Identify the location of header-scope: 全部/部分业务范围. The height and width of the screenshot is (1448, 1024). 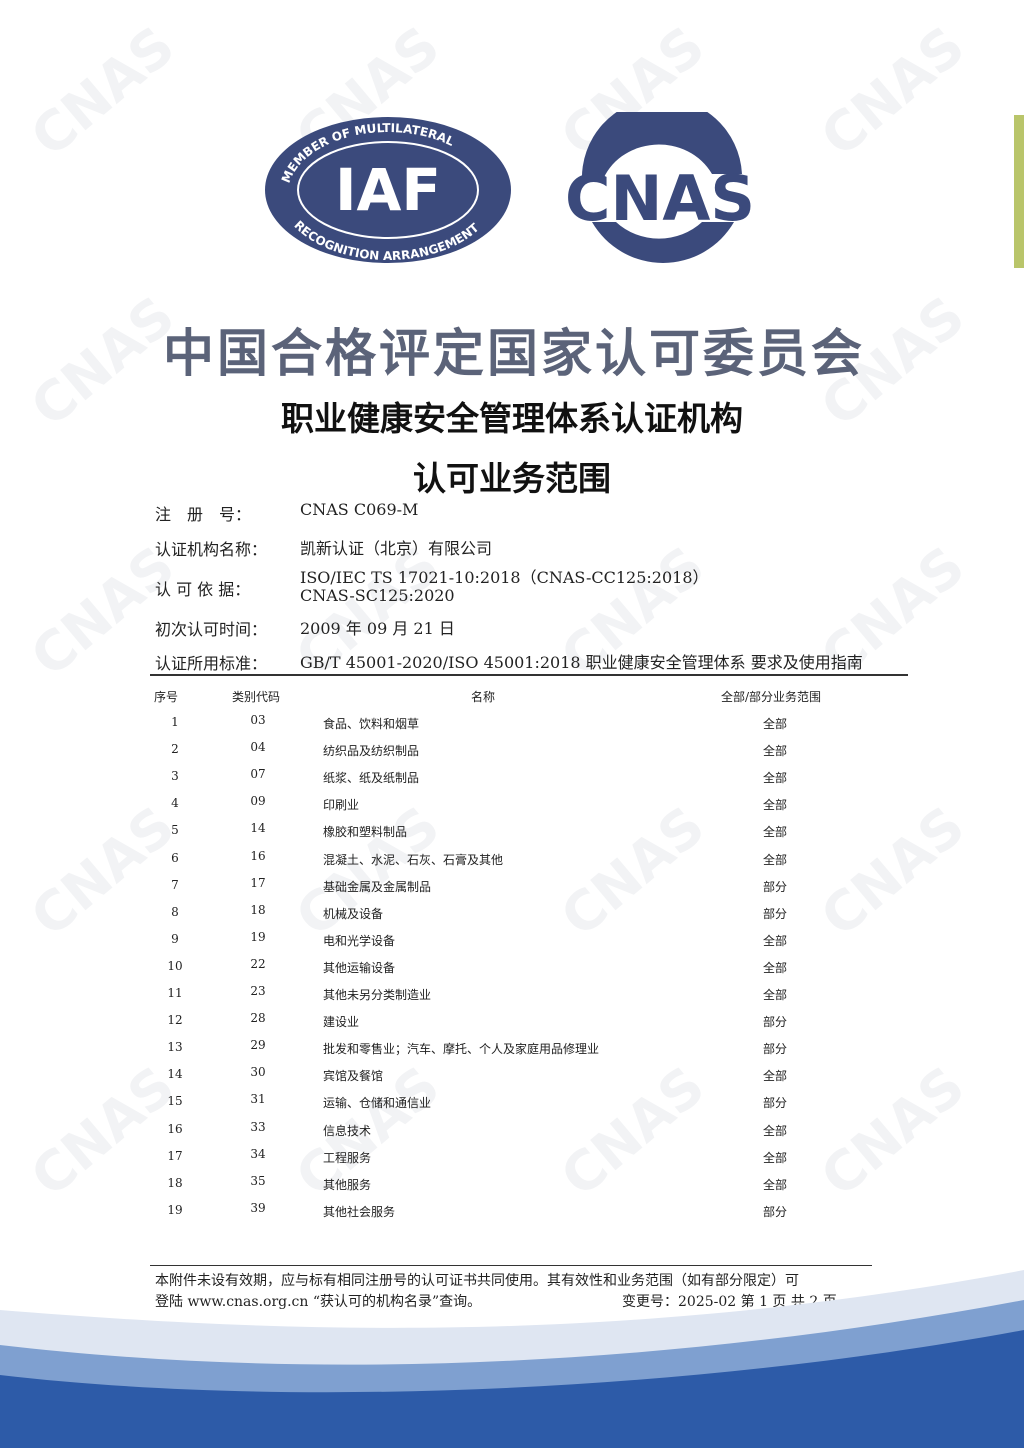
(771, 697).